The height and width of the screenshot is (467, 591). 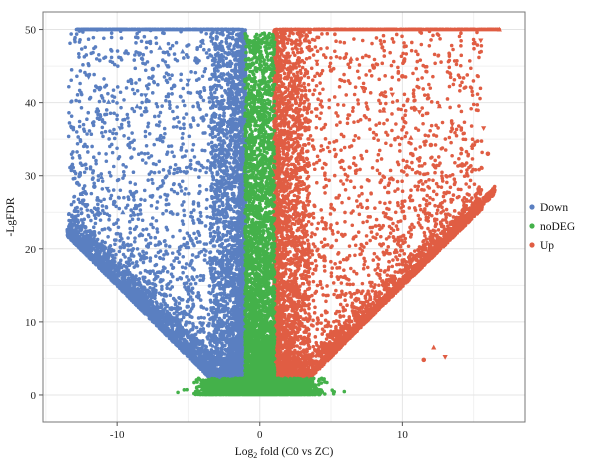 I want to click on legend-label: noDEG, so click(x=557, y=227).